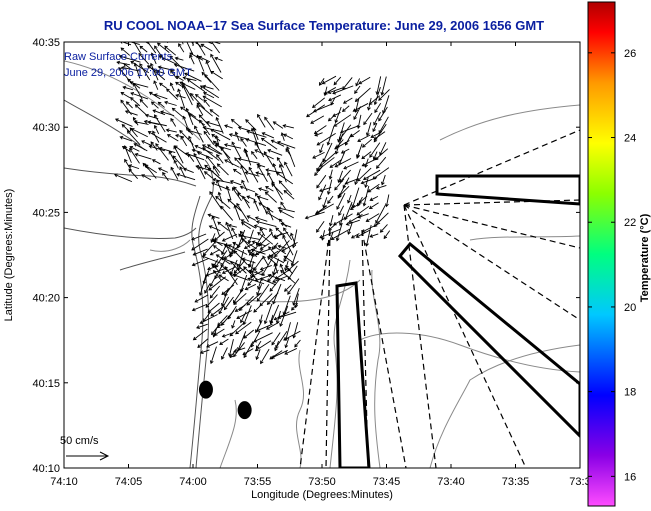 The height and width of the screenshot is (511, 651). Describe the element at coordinates (118, 57) in the screenshot. I see `legend-title: Raw Surface Currents` at that location.